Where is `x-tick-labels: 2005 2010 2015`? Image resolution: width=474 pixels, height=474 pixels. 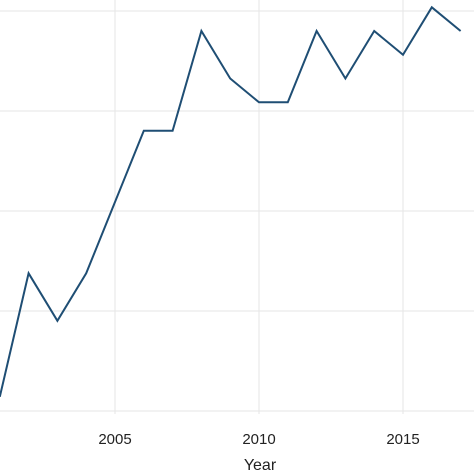 x-tick-labels: 2005 2010 2015 is located at coordinates (258, 439).